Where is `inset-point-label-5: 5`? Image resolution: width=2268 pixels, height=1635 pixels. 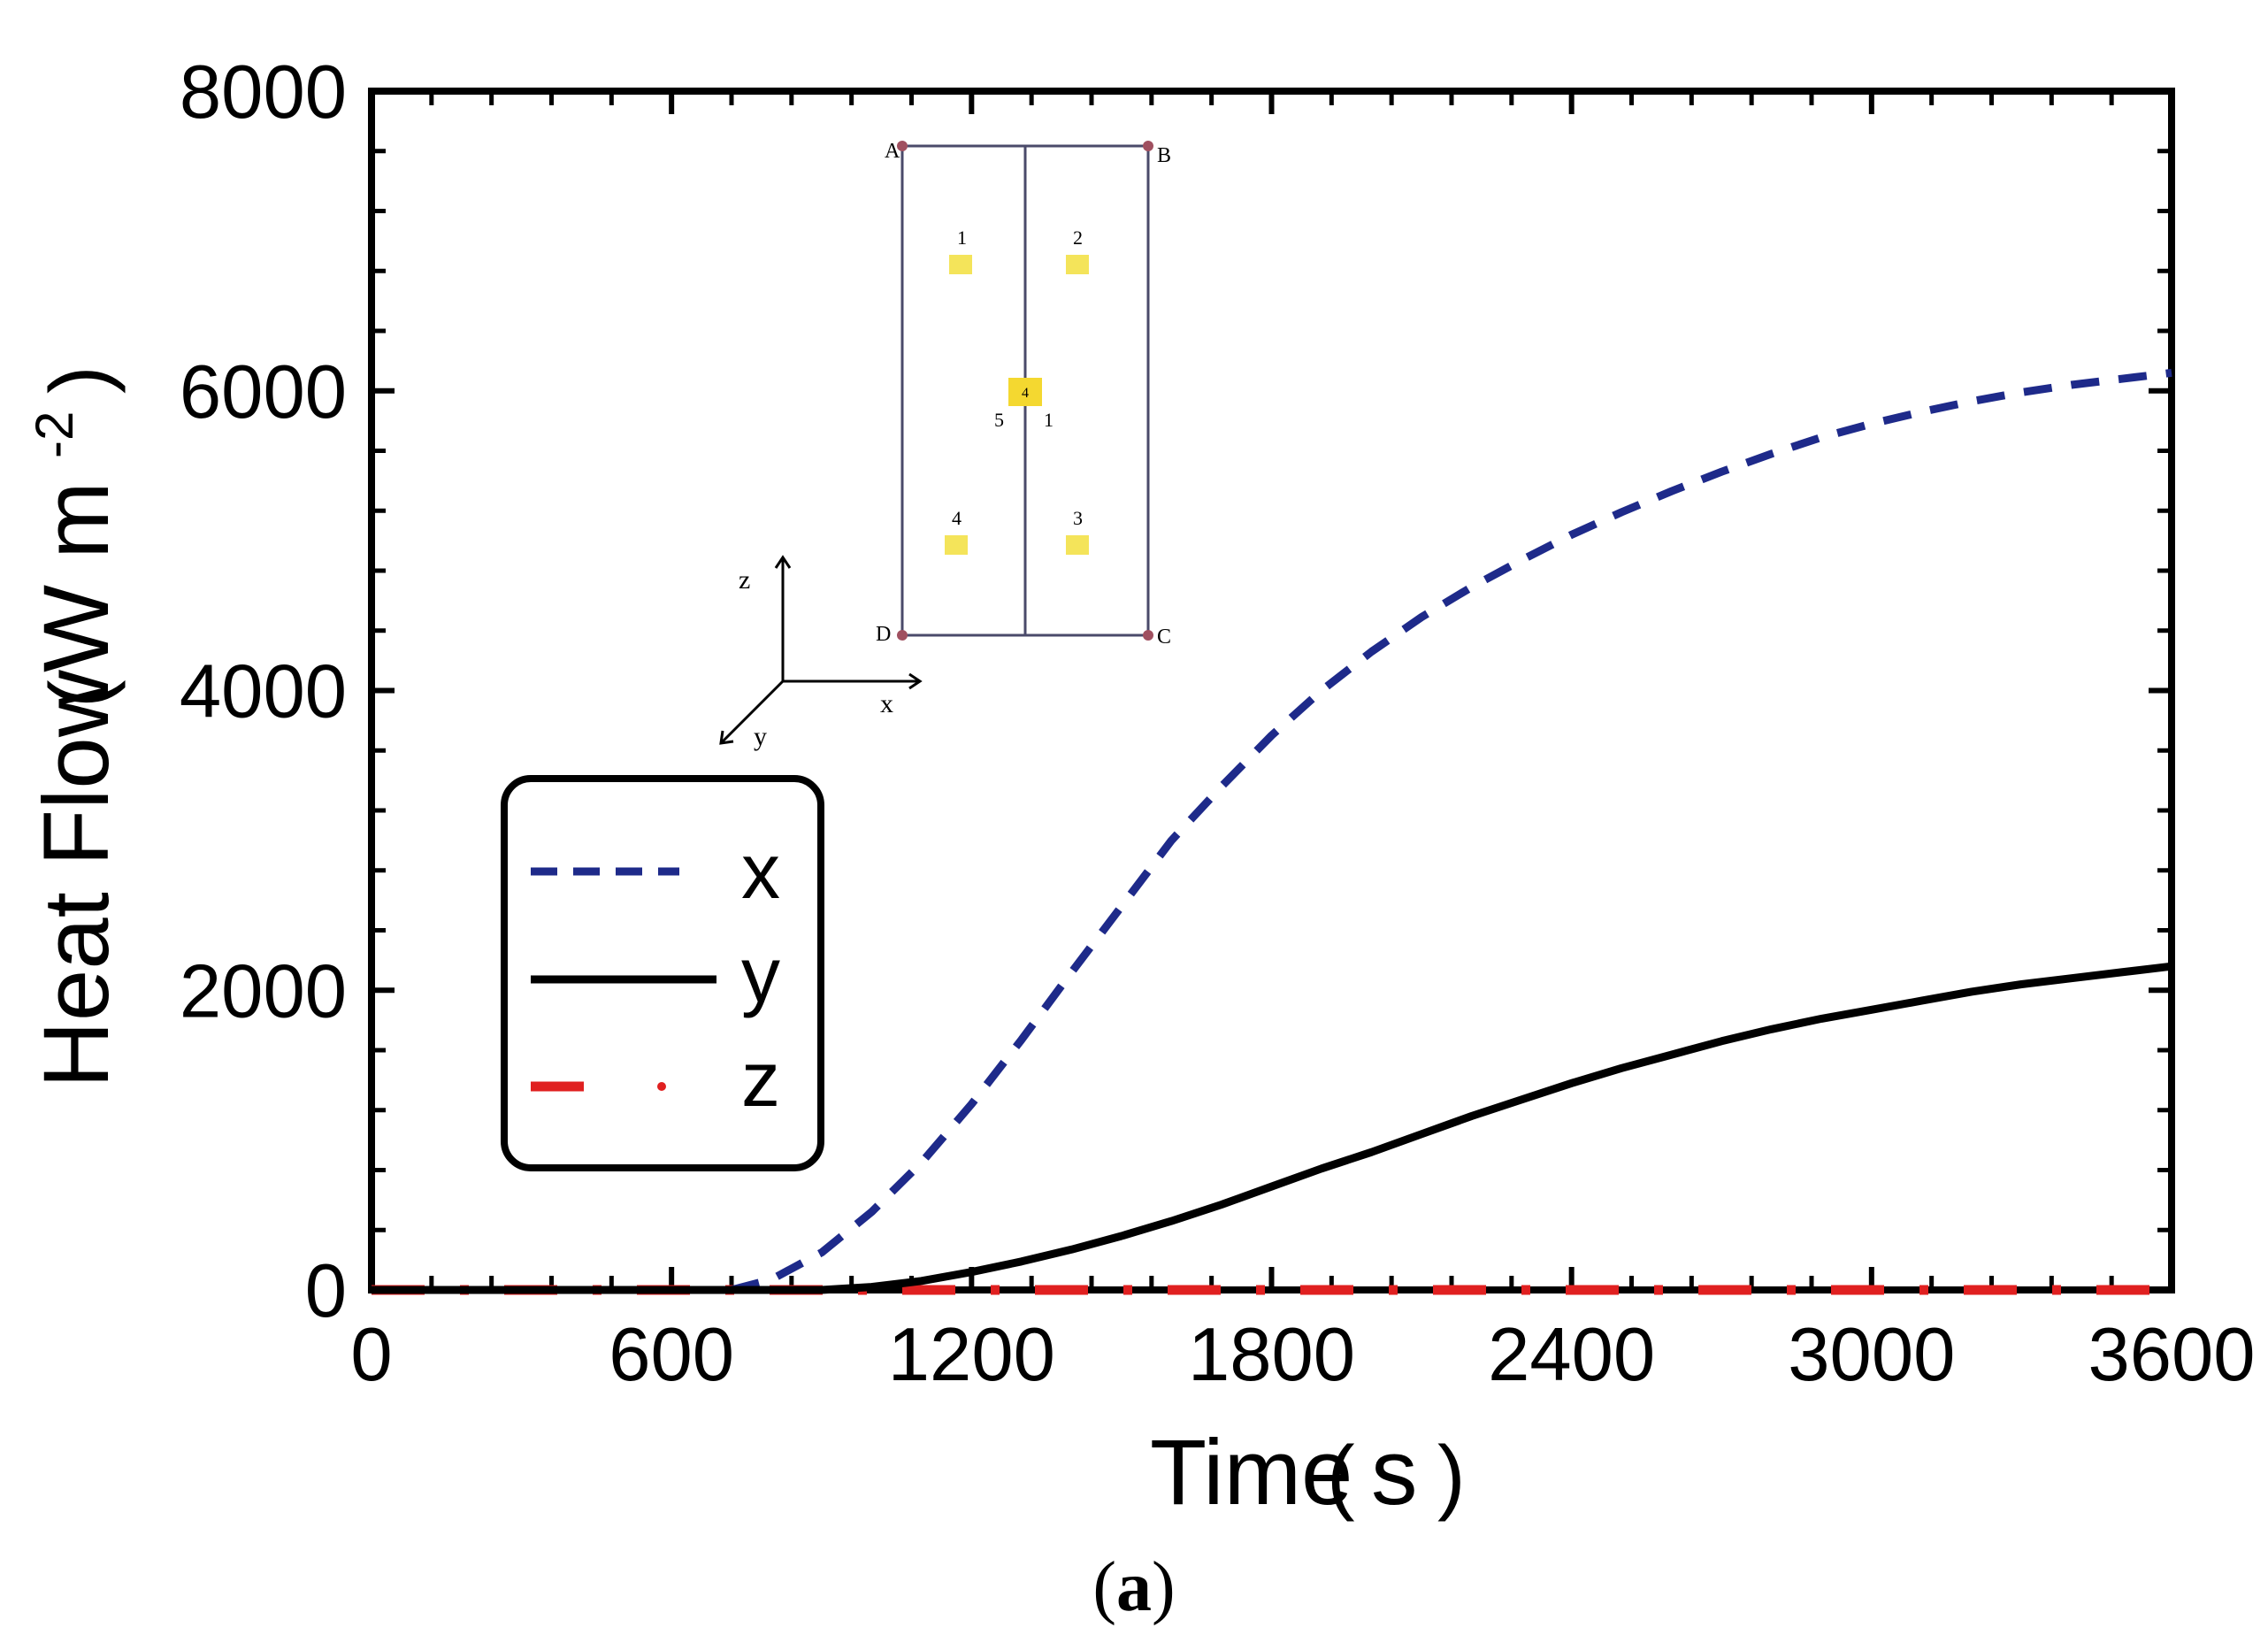
inset-point-label-5: 5 is located at coordinates (999, 420).